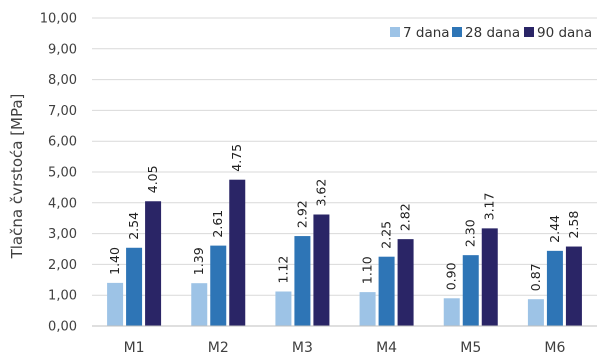 Image resolution: width=597 pixels, height=355 pixels. Describe the element at coordinates (470, 233) in the screenshot. I see `data-label: 2.30` at that location.